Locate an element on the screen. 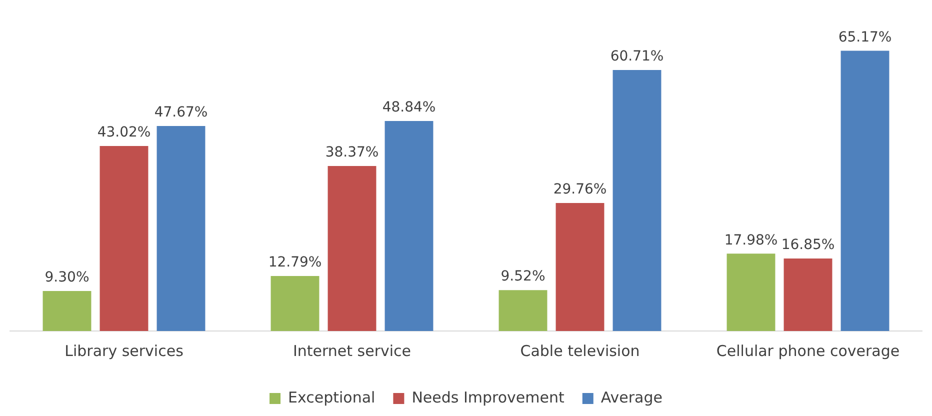 Image resolution: width=932 pixels, height=416 pixels. x-tick-label: Internet service is located at coordinates (352, 351).